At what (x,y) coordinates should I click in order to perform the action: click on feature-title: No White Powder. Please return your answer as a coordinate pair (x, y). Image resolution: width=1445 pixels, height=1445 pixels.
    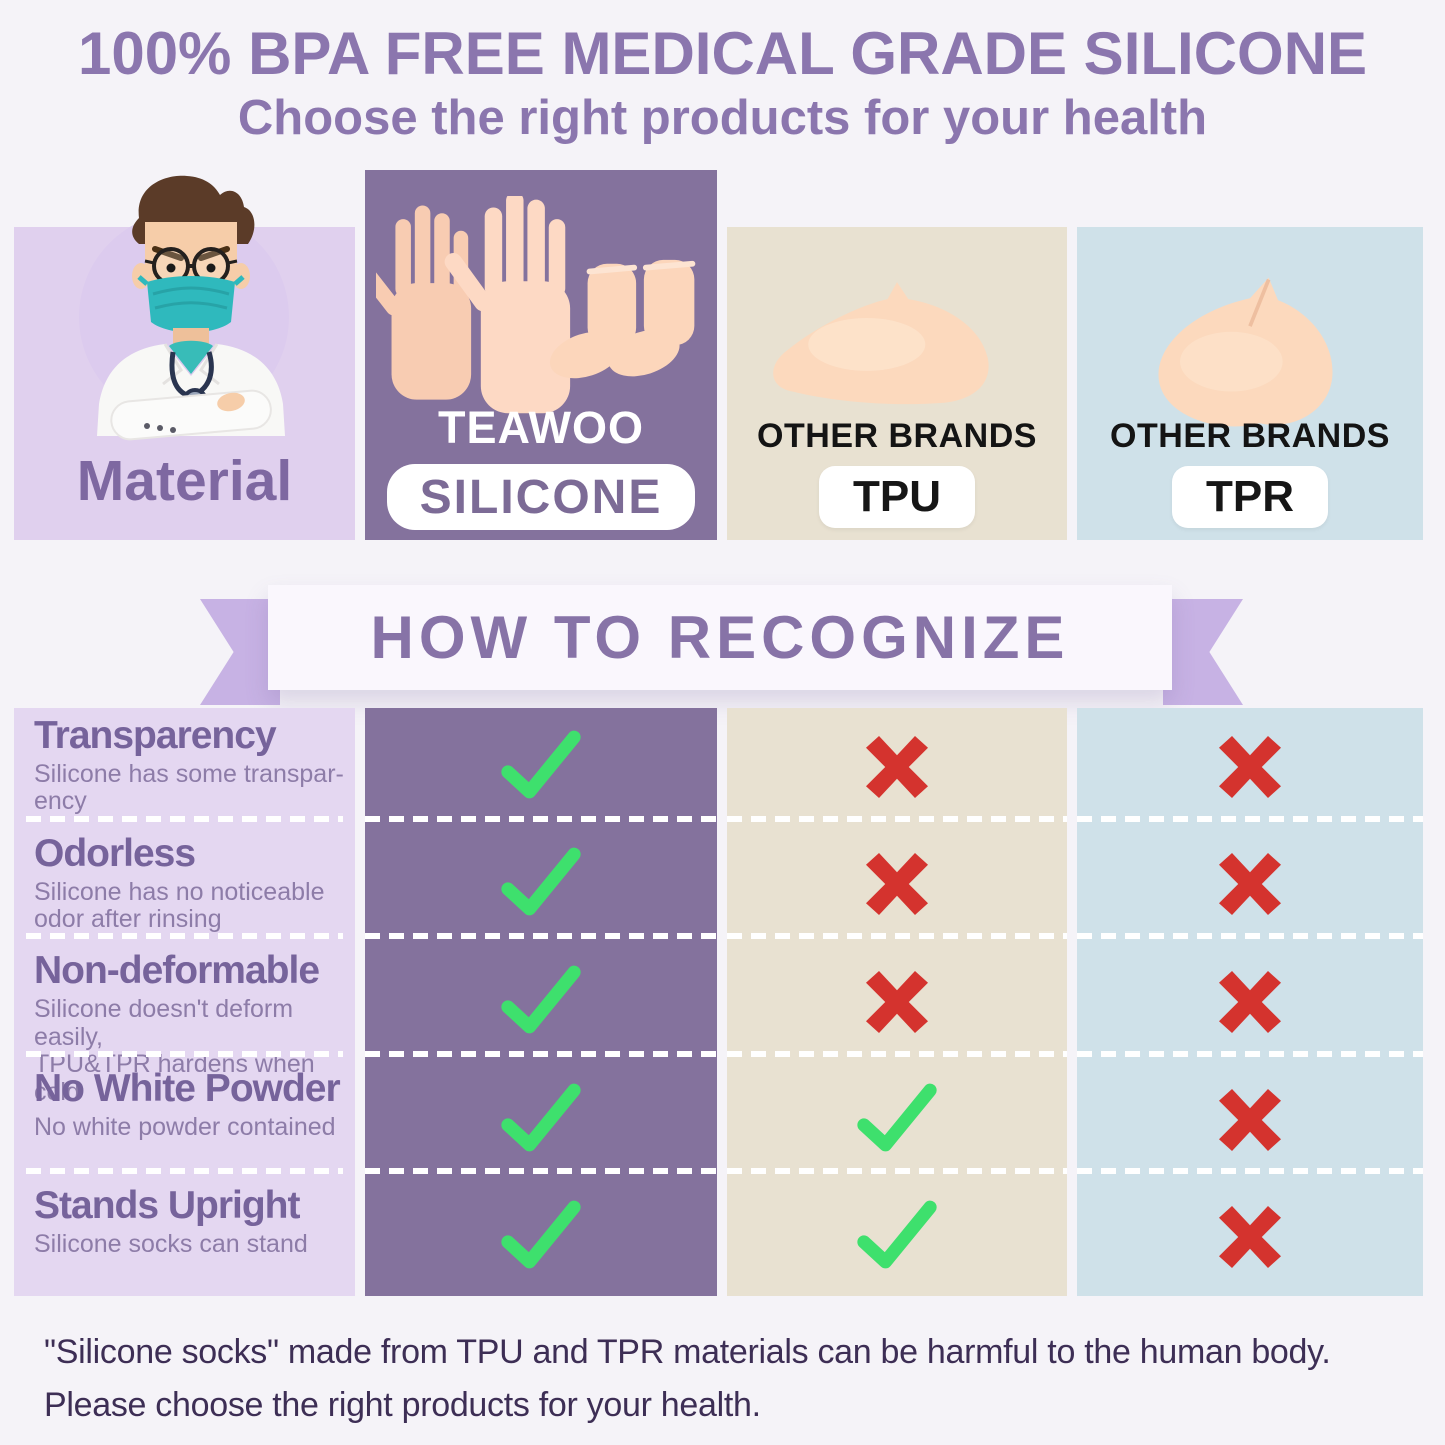
    Looking at the image, I should click on (187, 1088).